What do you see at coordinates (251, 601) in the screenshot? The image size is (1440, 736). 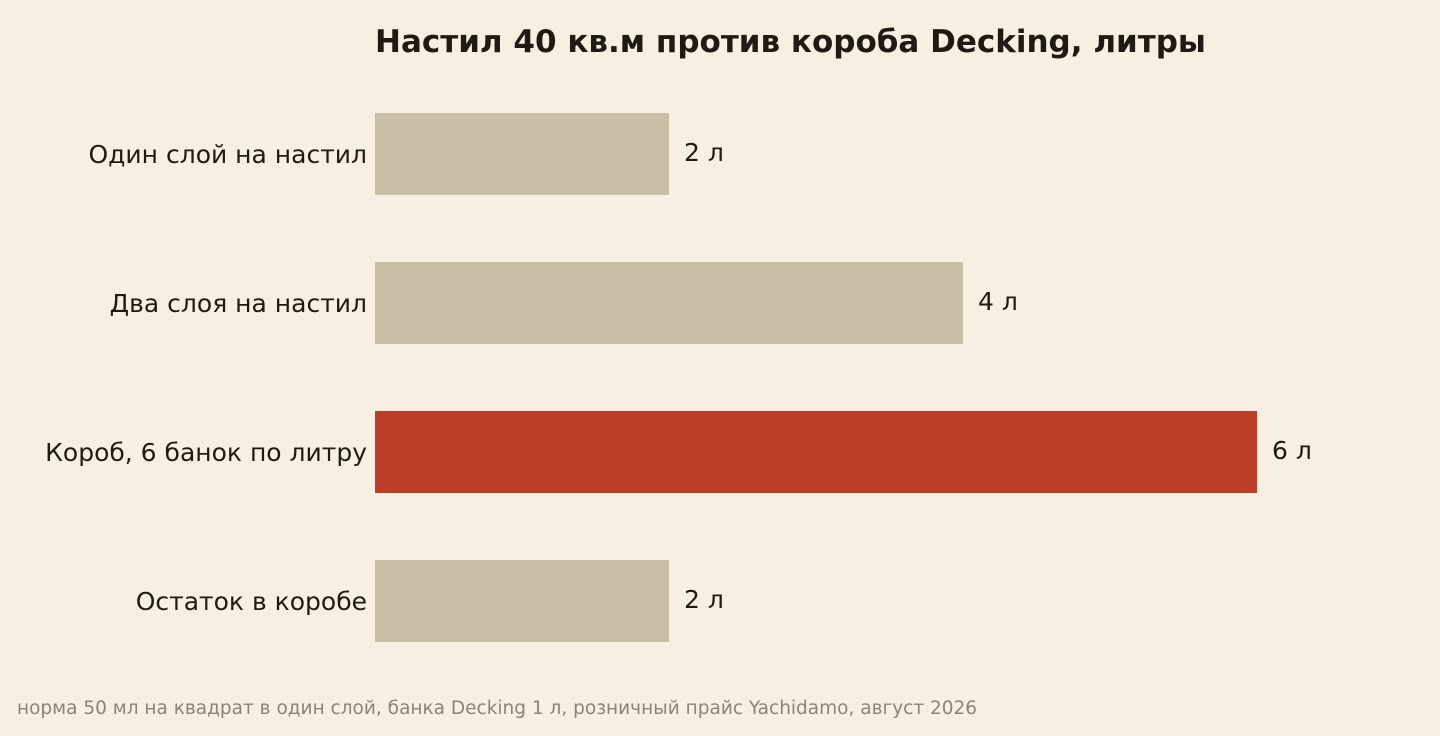 I see `category-label: Остаток в коробе` at bounding box center [251, 601].